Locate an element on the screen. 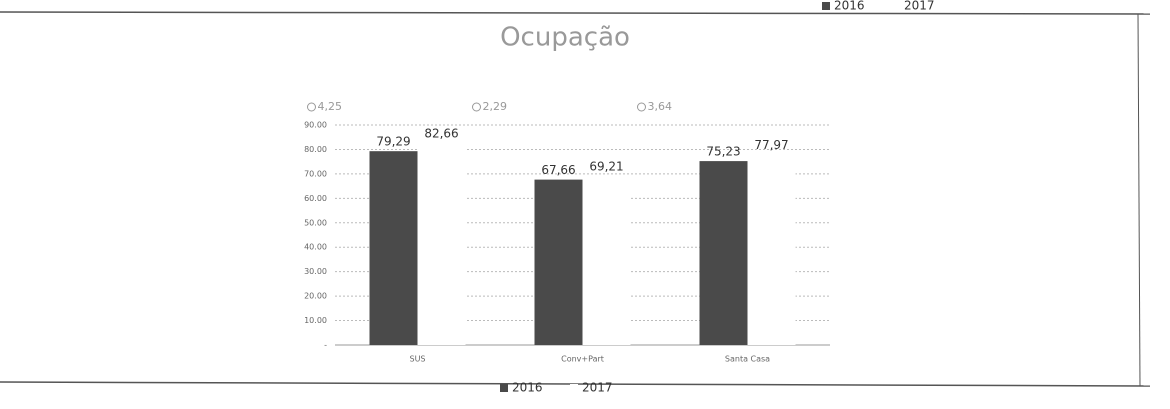  value-label: 69,21 is located at coordinates (606, 166).